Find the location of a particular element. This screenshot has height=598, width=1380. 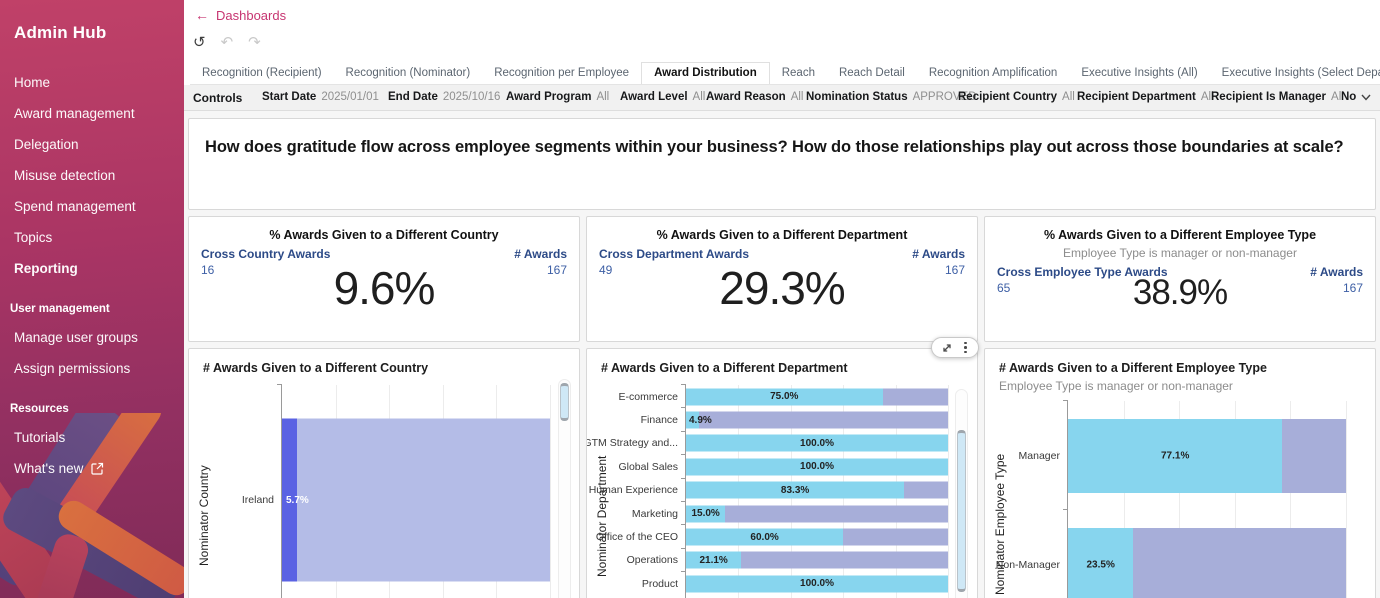

sidebar-item-reporting: Reporting is located at coordinates (46, 268).